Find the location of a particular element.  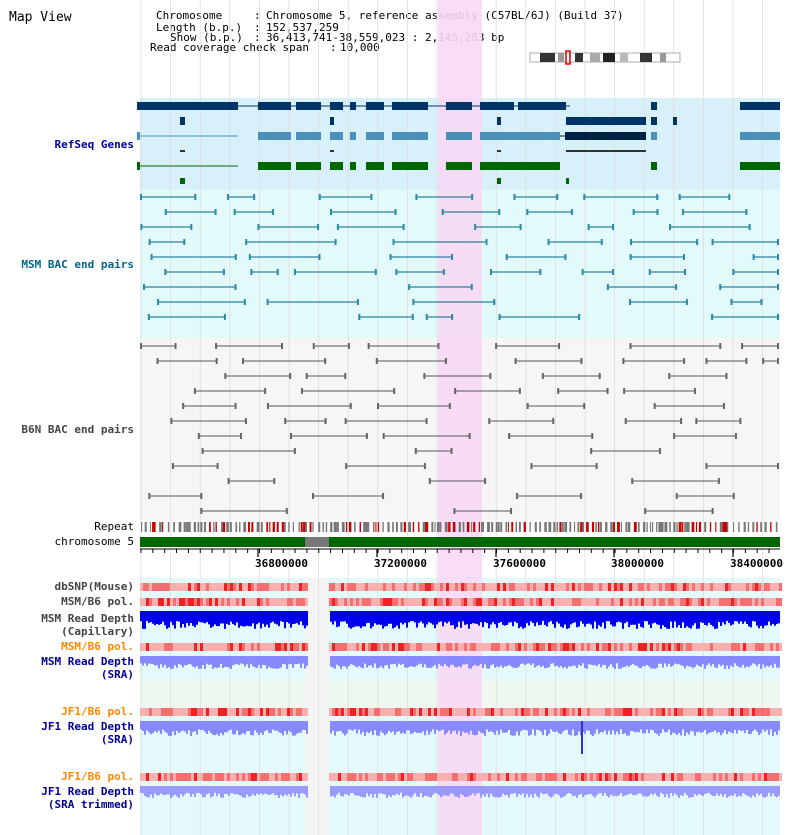

msm-bac-track is located at coordinates (459, 257).